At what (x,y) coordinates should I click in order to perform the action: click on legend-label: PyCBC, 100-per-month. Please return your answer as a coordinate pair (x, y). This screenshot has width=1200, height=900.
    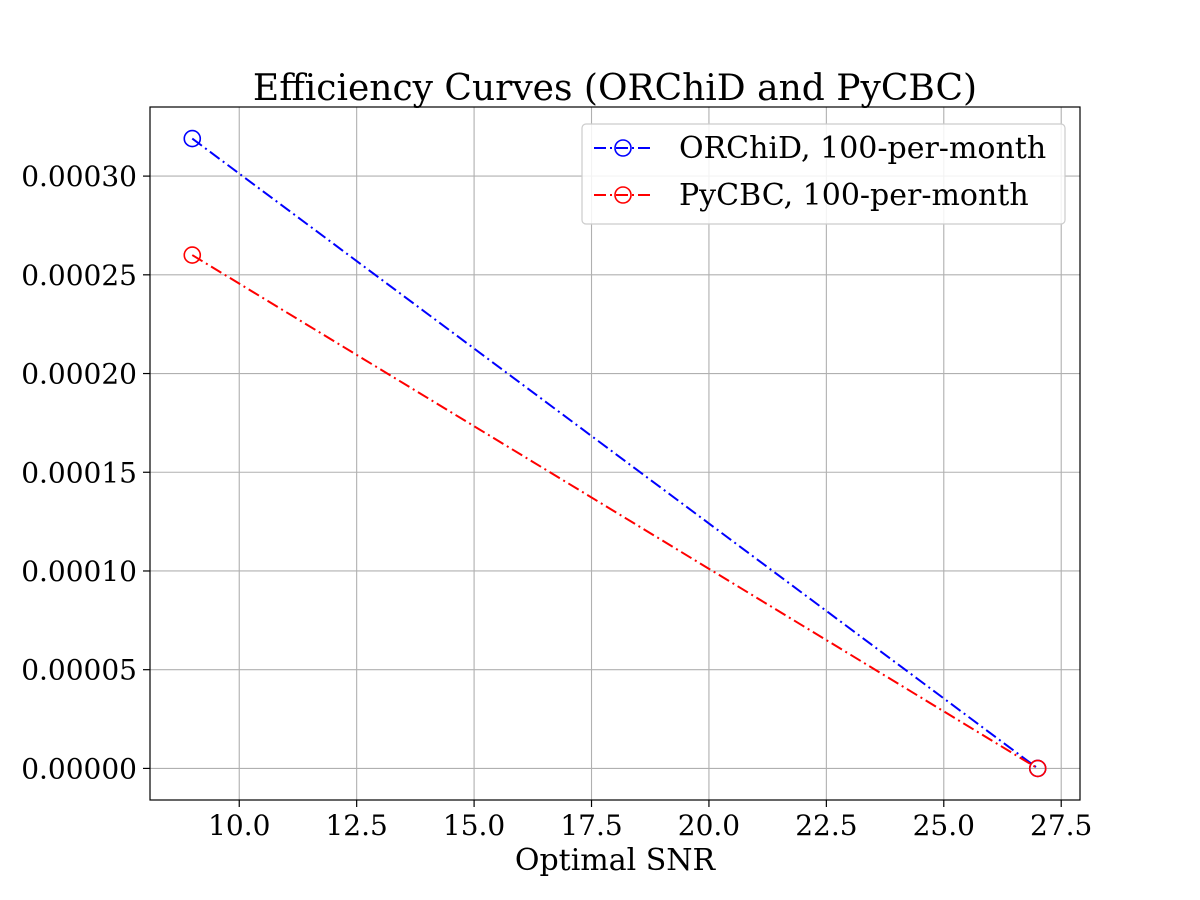
    Looking at the image, I should click on (854, 195).